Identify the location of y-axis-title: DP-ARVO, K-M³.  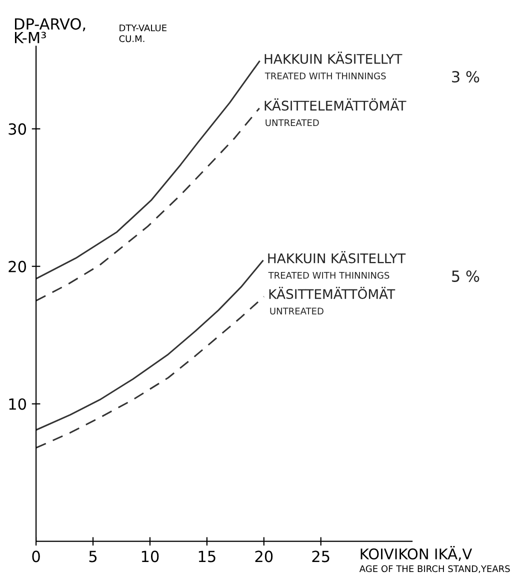
(50, 31).